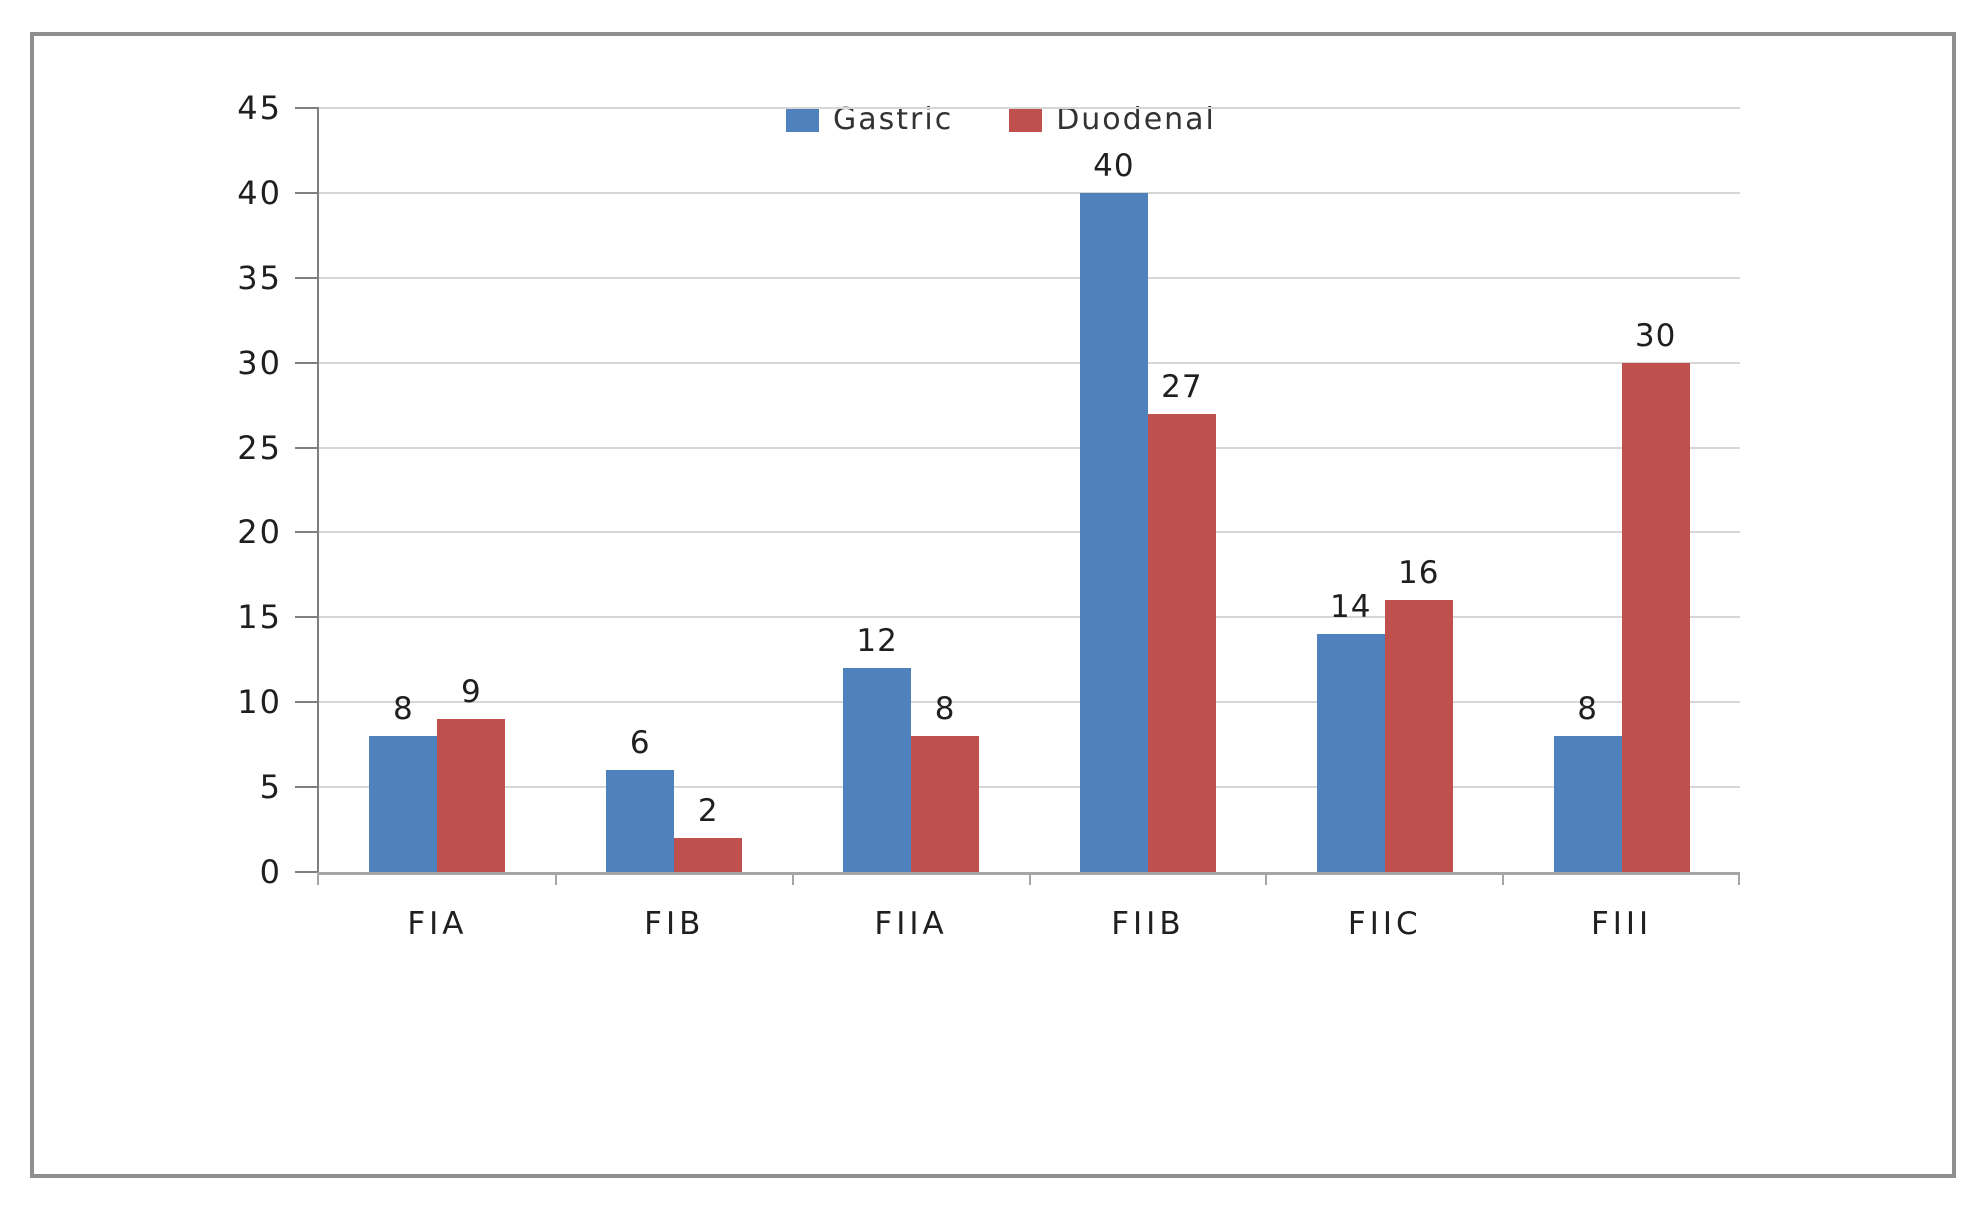  What do you see at coordinates (471, 692) in the screenshot?
I see `bar-value-label-duodenal-fia: 9` at bounding box center [471, 692].